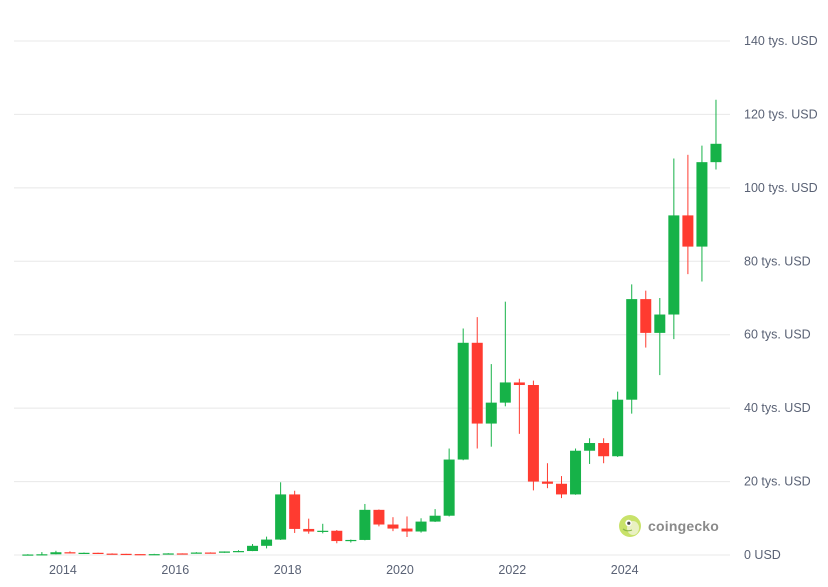 This screenshot has width=828, height=587. I want to click on y-tick-label-2: 40 tys. USD, so click(777, 408).